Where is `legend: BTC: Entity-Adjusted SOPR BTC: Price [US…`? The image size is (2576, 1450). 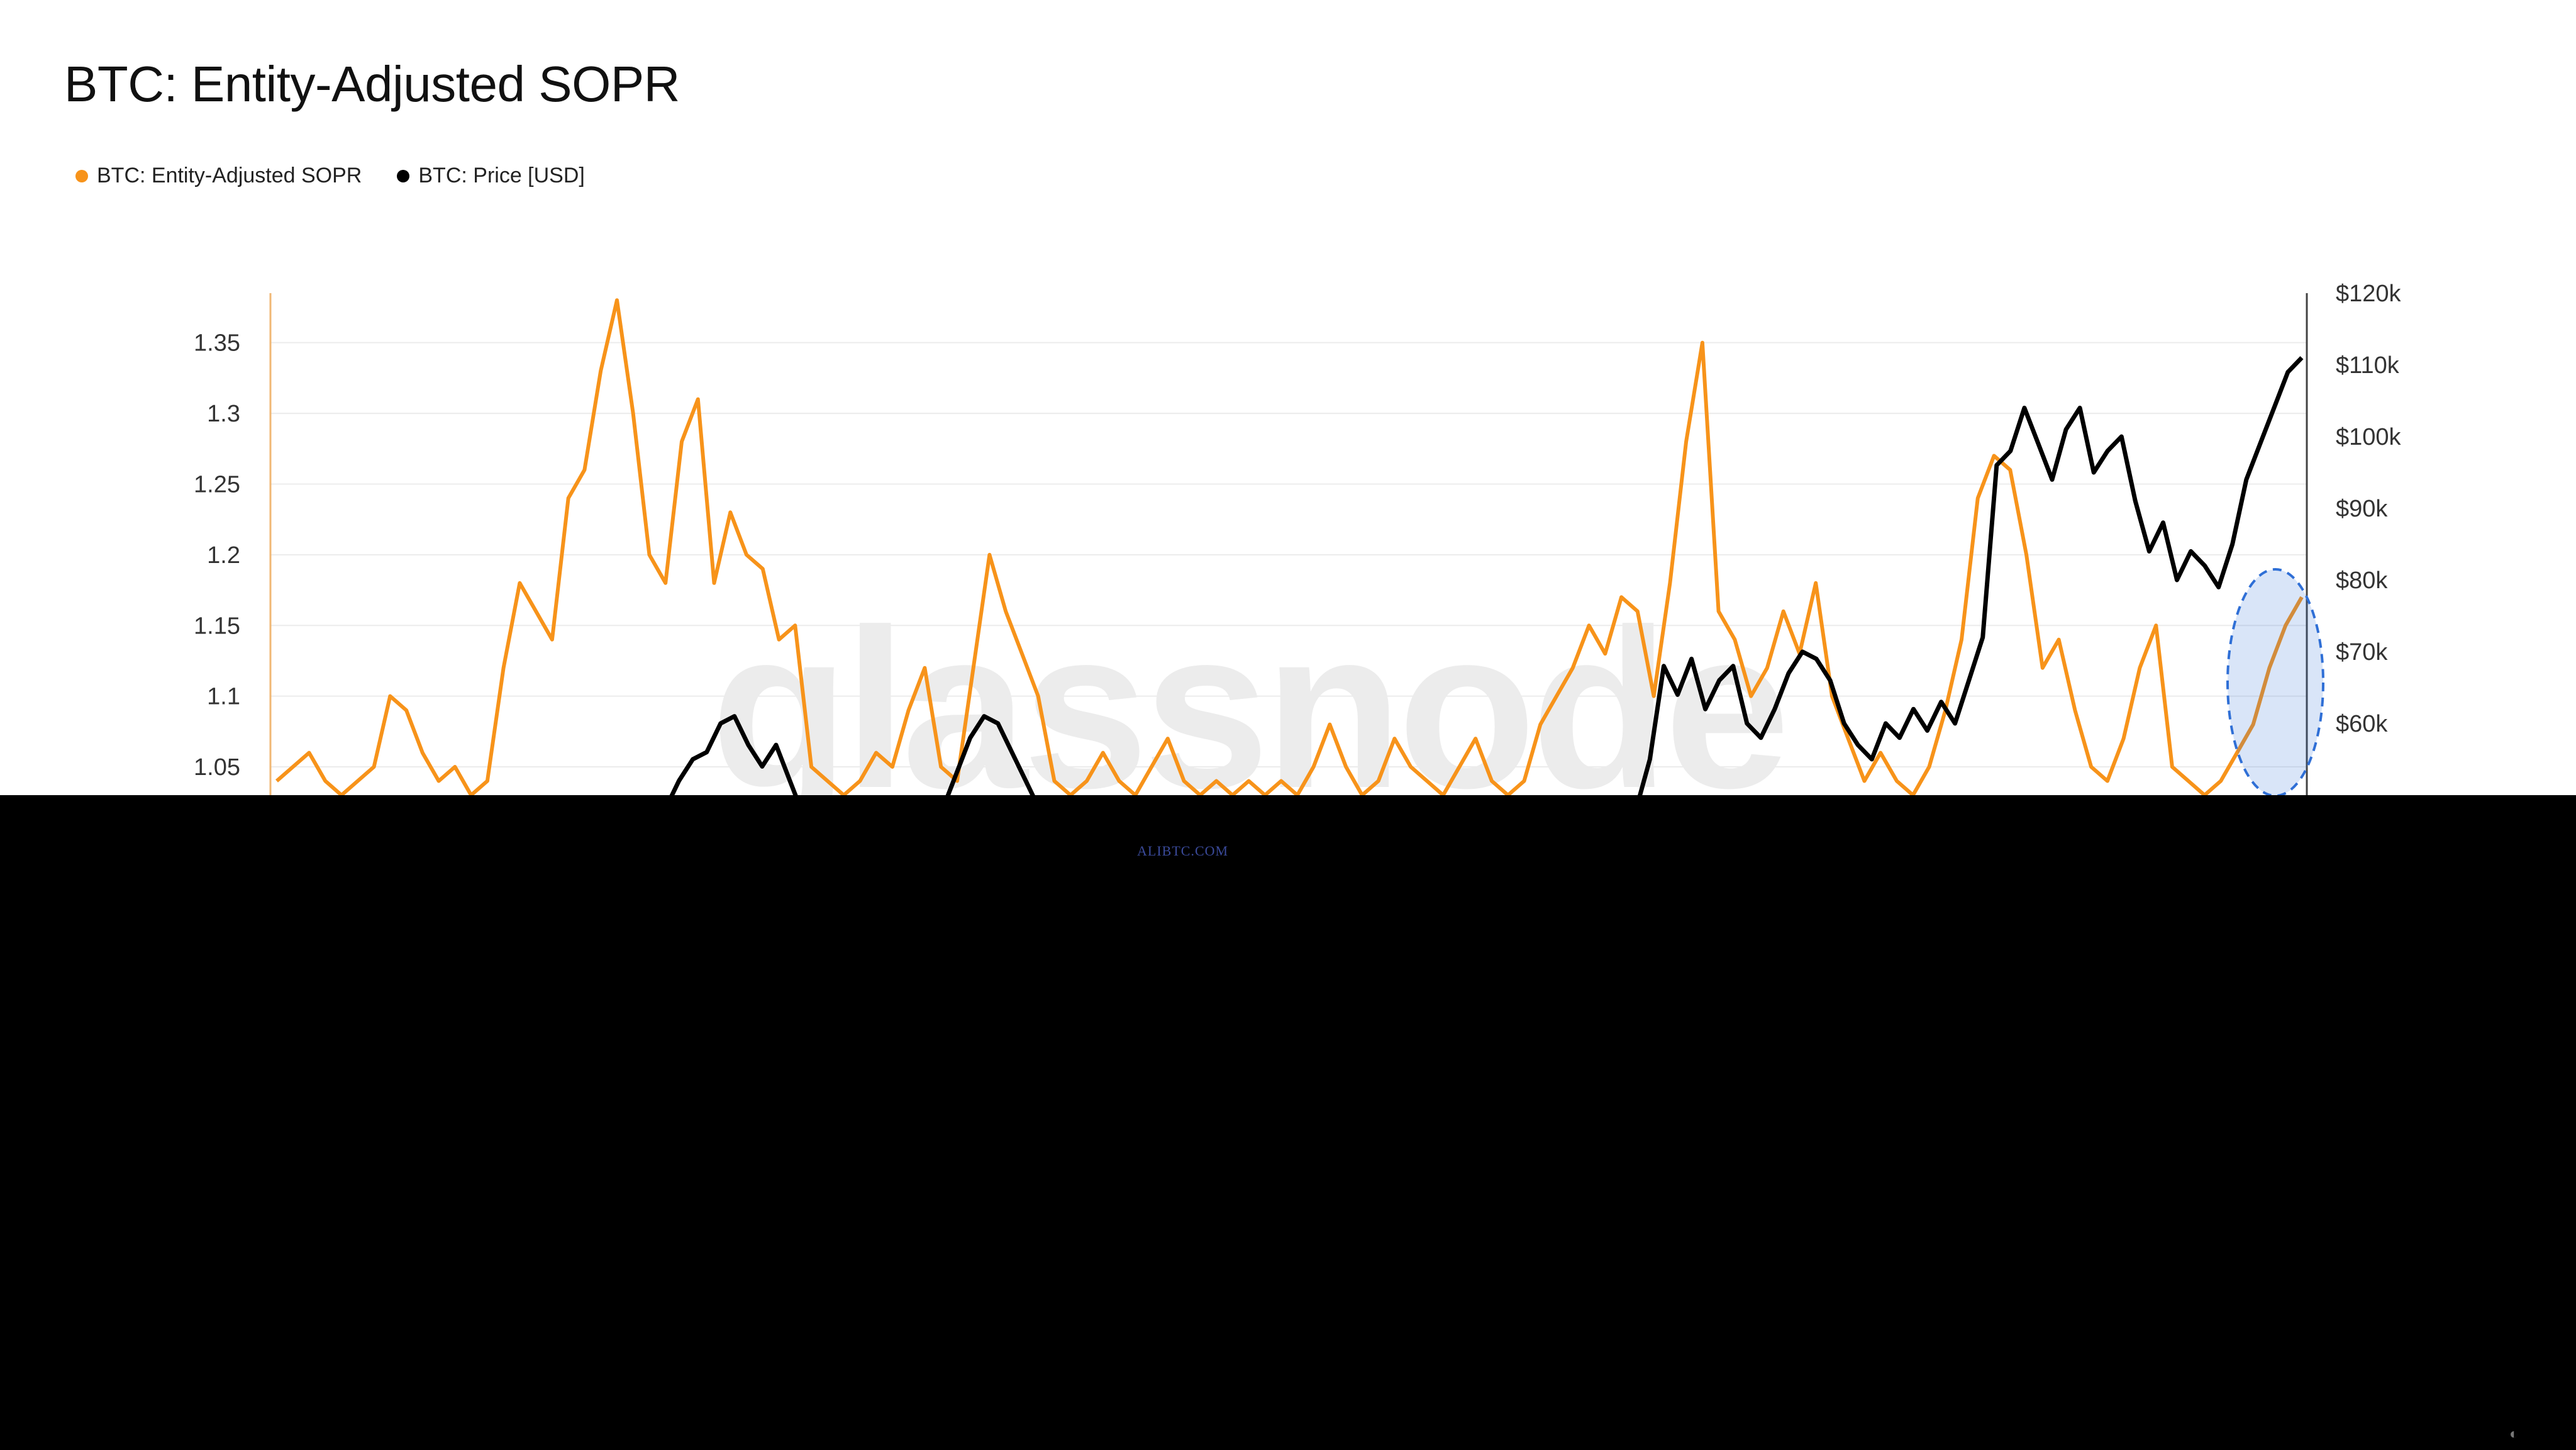
legend: BTC: Entity-Adjusted SOPR BTC: Price [US… is located at coordinates (330, 176).